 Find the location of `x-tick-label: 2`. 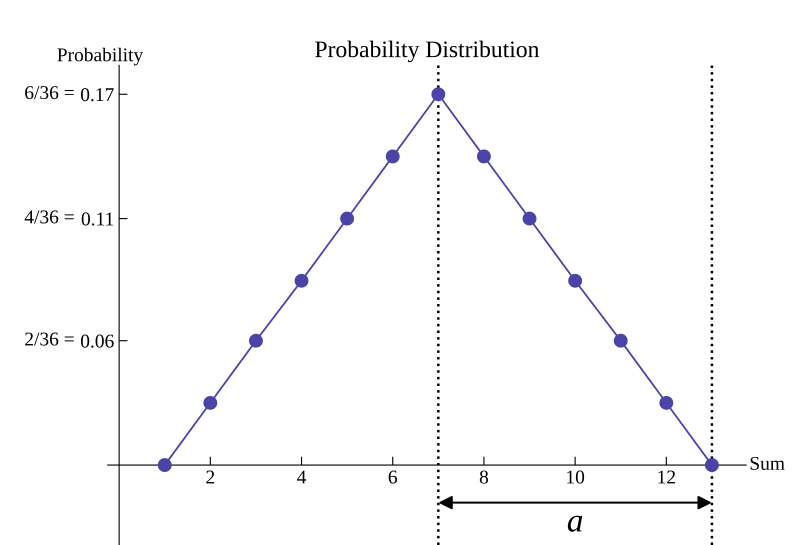

x-tick-label: 2 is located at coordinates (210, 477).